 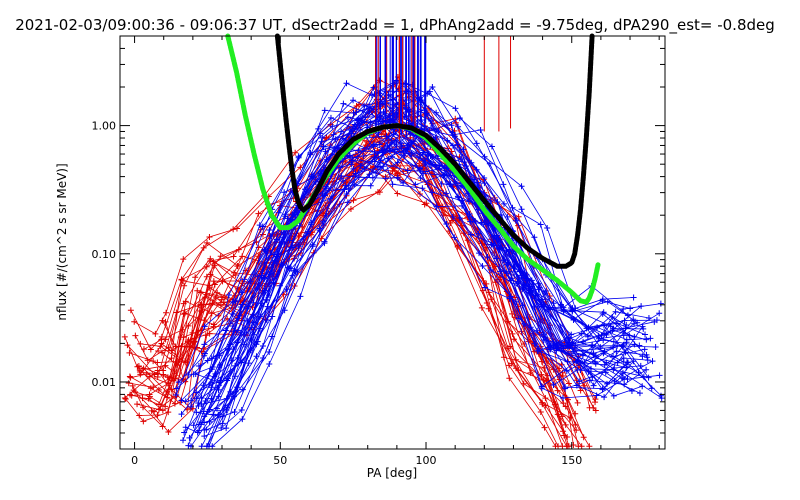 I want to click on x-tick-label: 150, so click(x=571, y=460).